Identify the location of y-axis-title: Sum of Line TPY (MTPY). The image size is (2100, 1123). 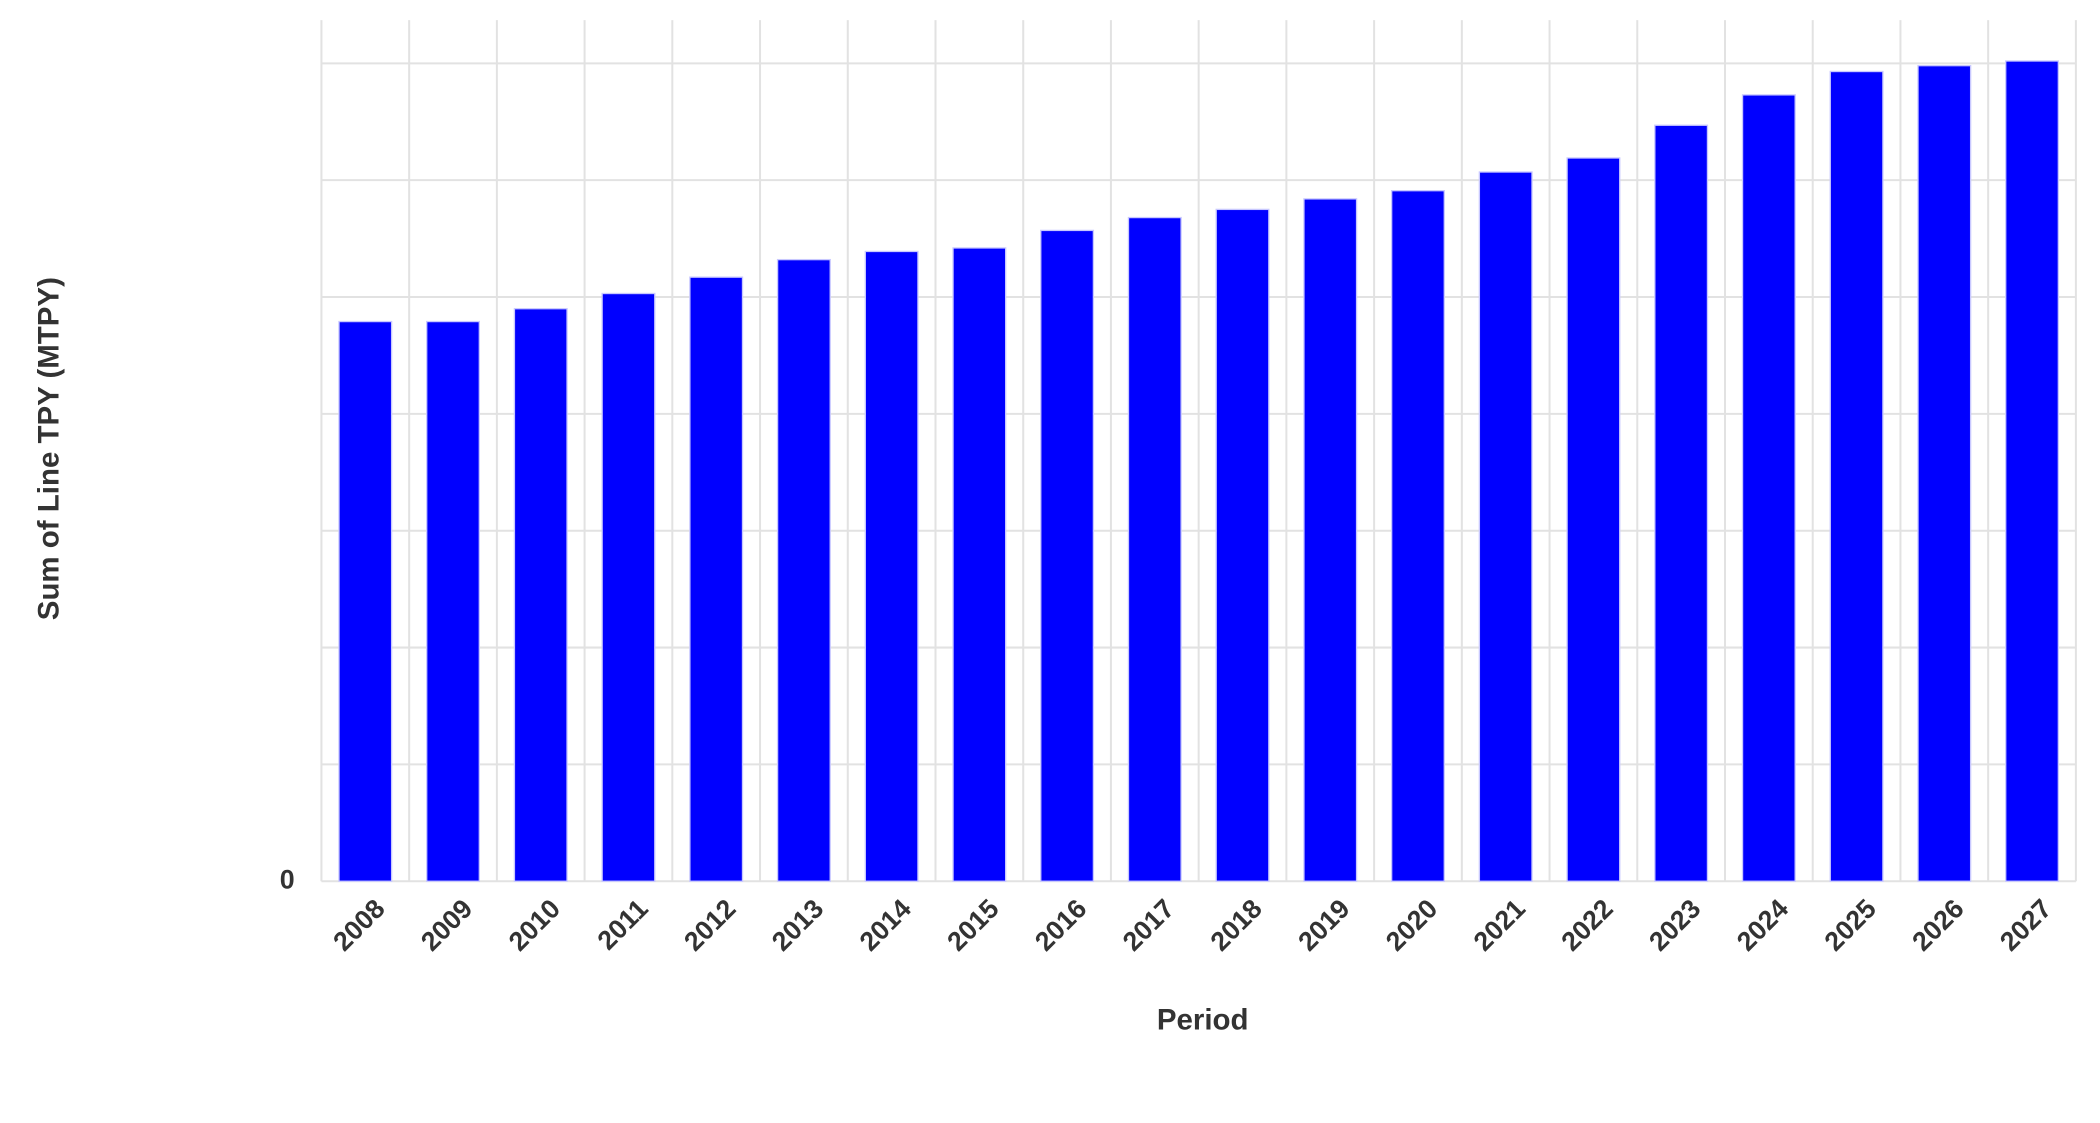
(49, 448).